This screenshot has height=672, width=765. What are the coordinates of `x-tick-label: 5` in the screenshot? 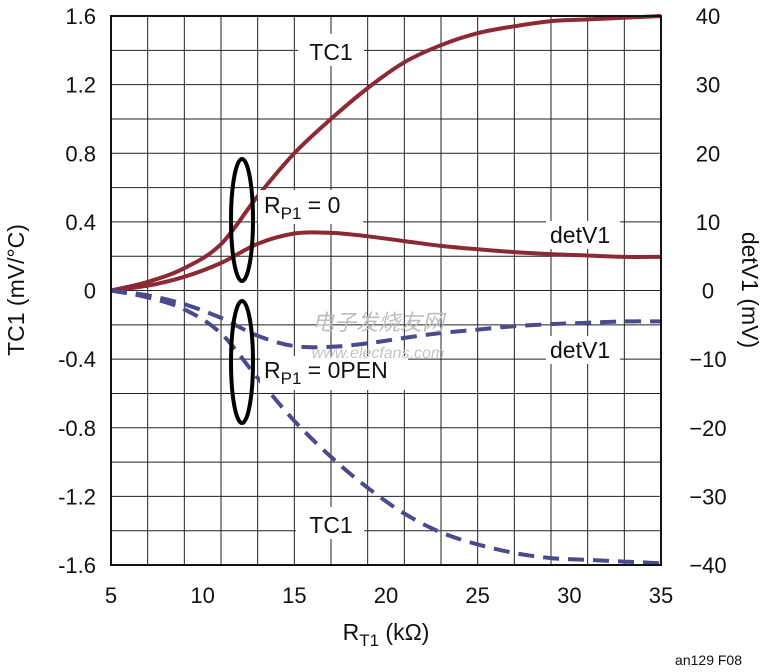 It's located at (111, 595).